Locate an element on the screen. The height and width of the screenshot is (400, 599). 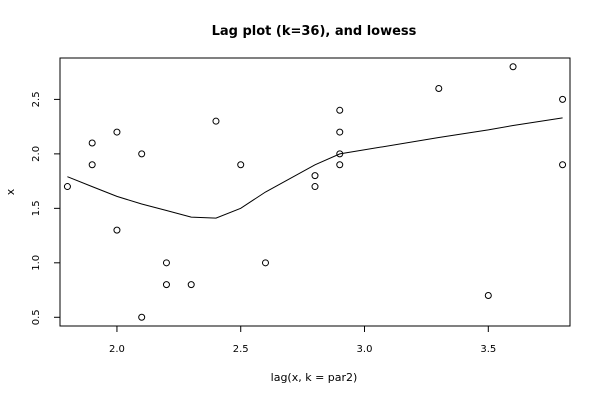
y-axis-label: x is located at coordinates (10, 191).